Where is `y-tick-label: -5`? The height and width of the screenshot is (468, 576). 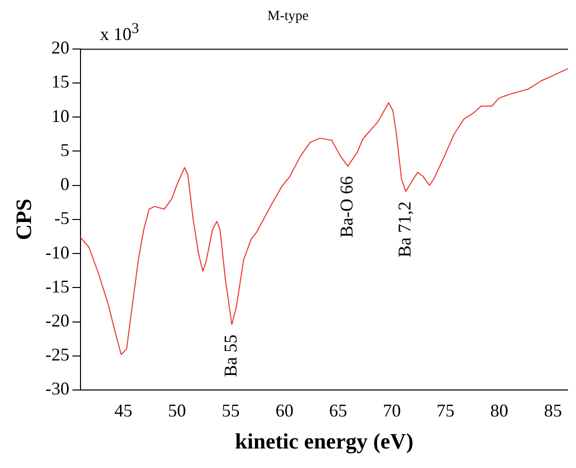 y-tick-label: -5 is located at coordinates (62, 218).